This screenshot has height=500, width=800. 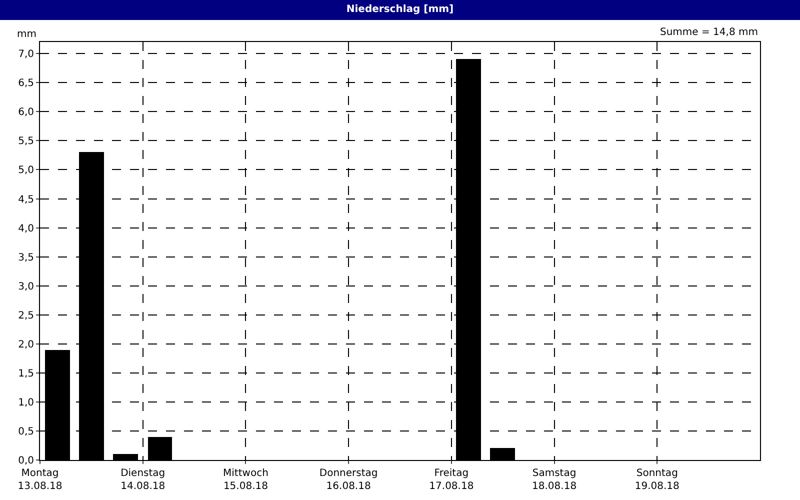 What do you see at coordinates (554, 480) in the screenshot?
I see `x-tick-label: Samstag 18.08.18` at bounding box center [554, 480].